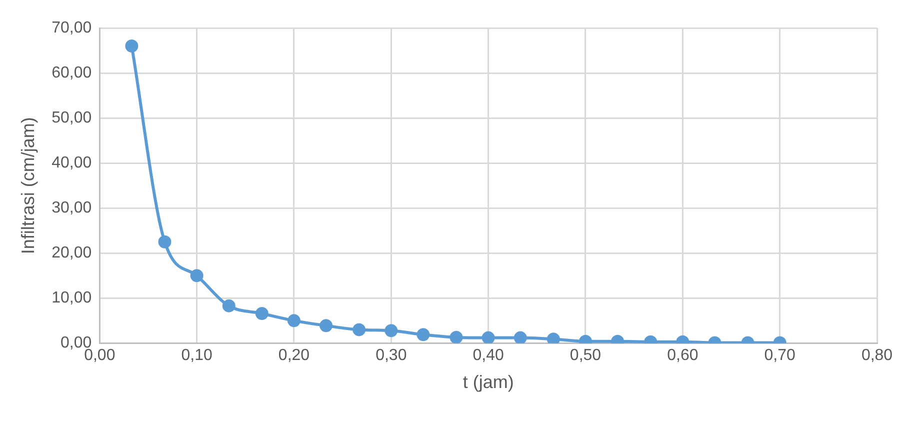  Describe the element at coordinates (391, 355) in the screenshot. I see `x-tick-label: 0,30` at that location.